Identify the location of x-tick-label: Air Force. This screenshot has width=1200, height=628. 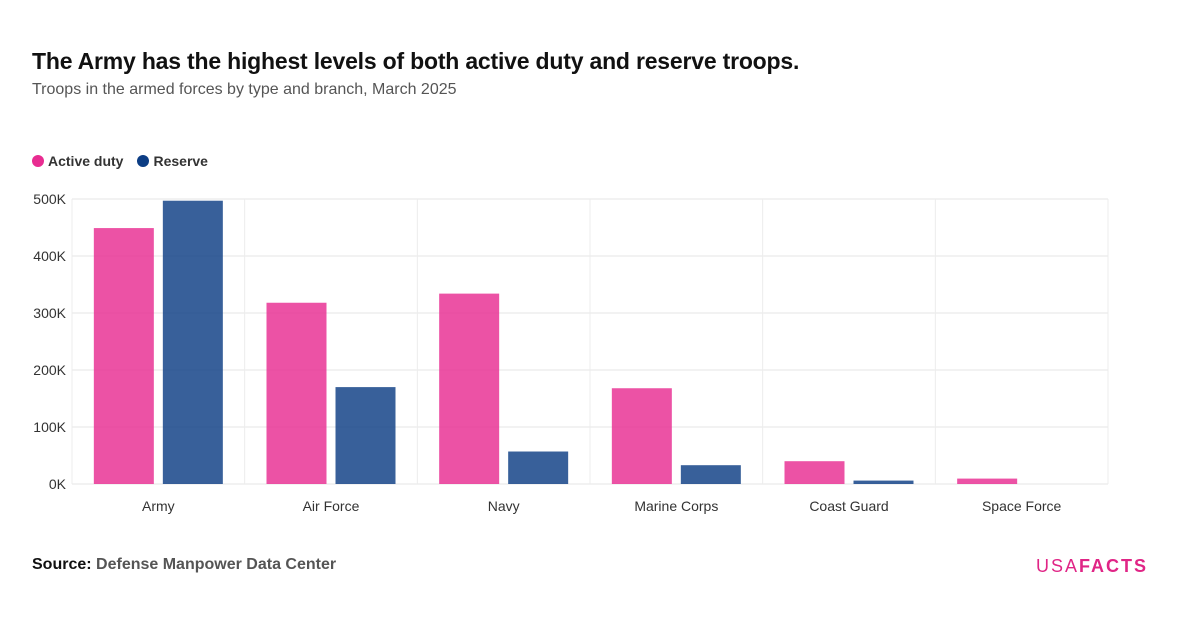
(331, 506).